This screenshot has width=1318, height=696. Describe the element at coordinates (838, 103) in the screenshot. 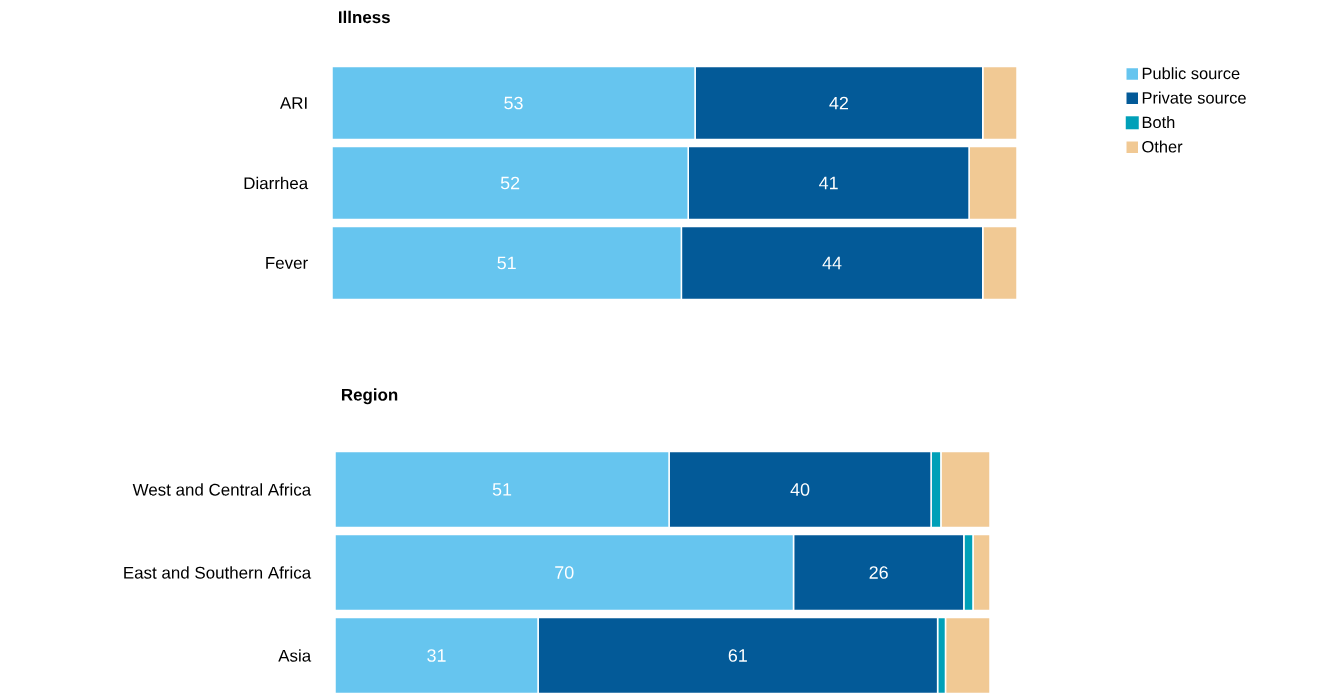

I see `data-label: 42` at that location.